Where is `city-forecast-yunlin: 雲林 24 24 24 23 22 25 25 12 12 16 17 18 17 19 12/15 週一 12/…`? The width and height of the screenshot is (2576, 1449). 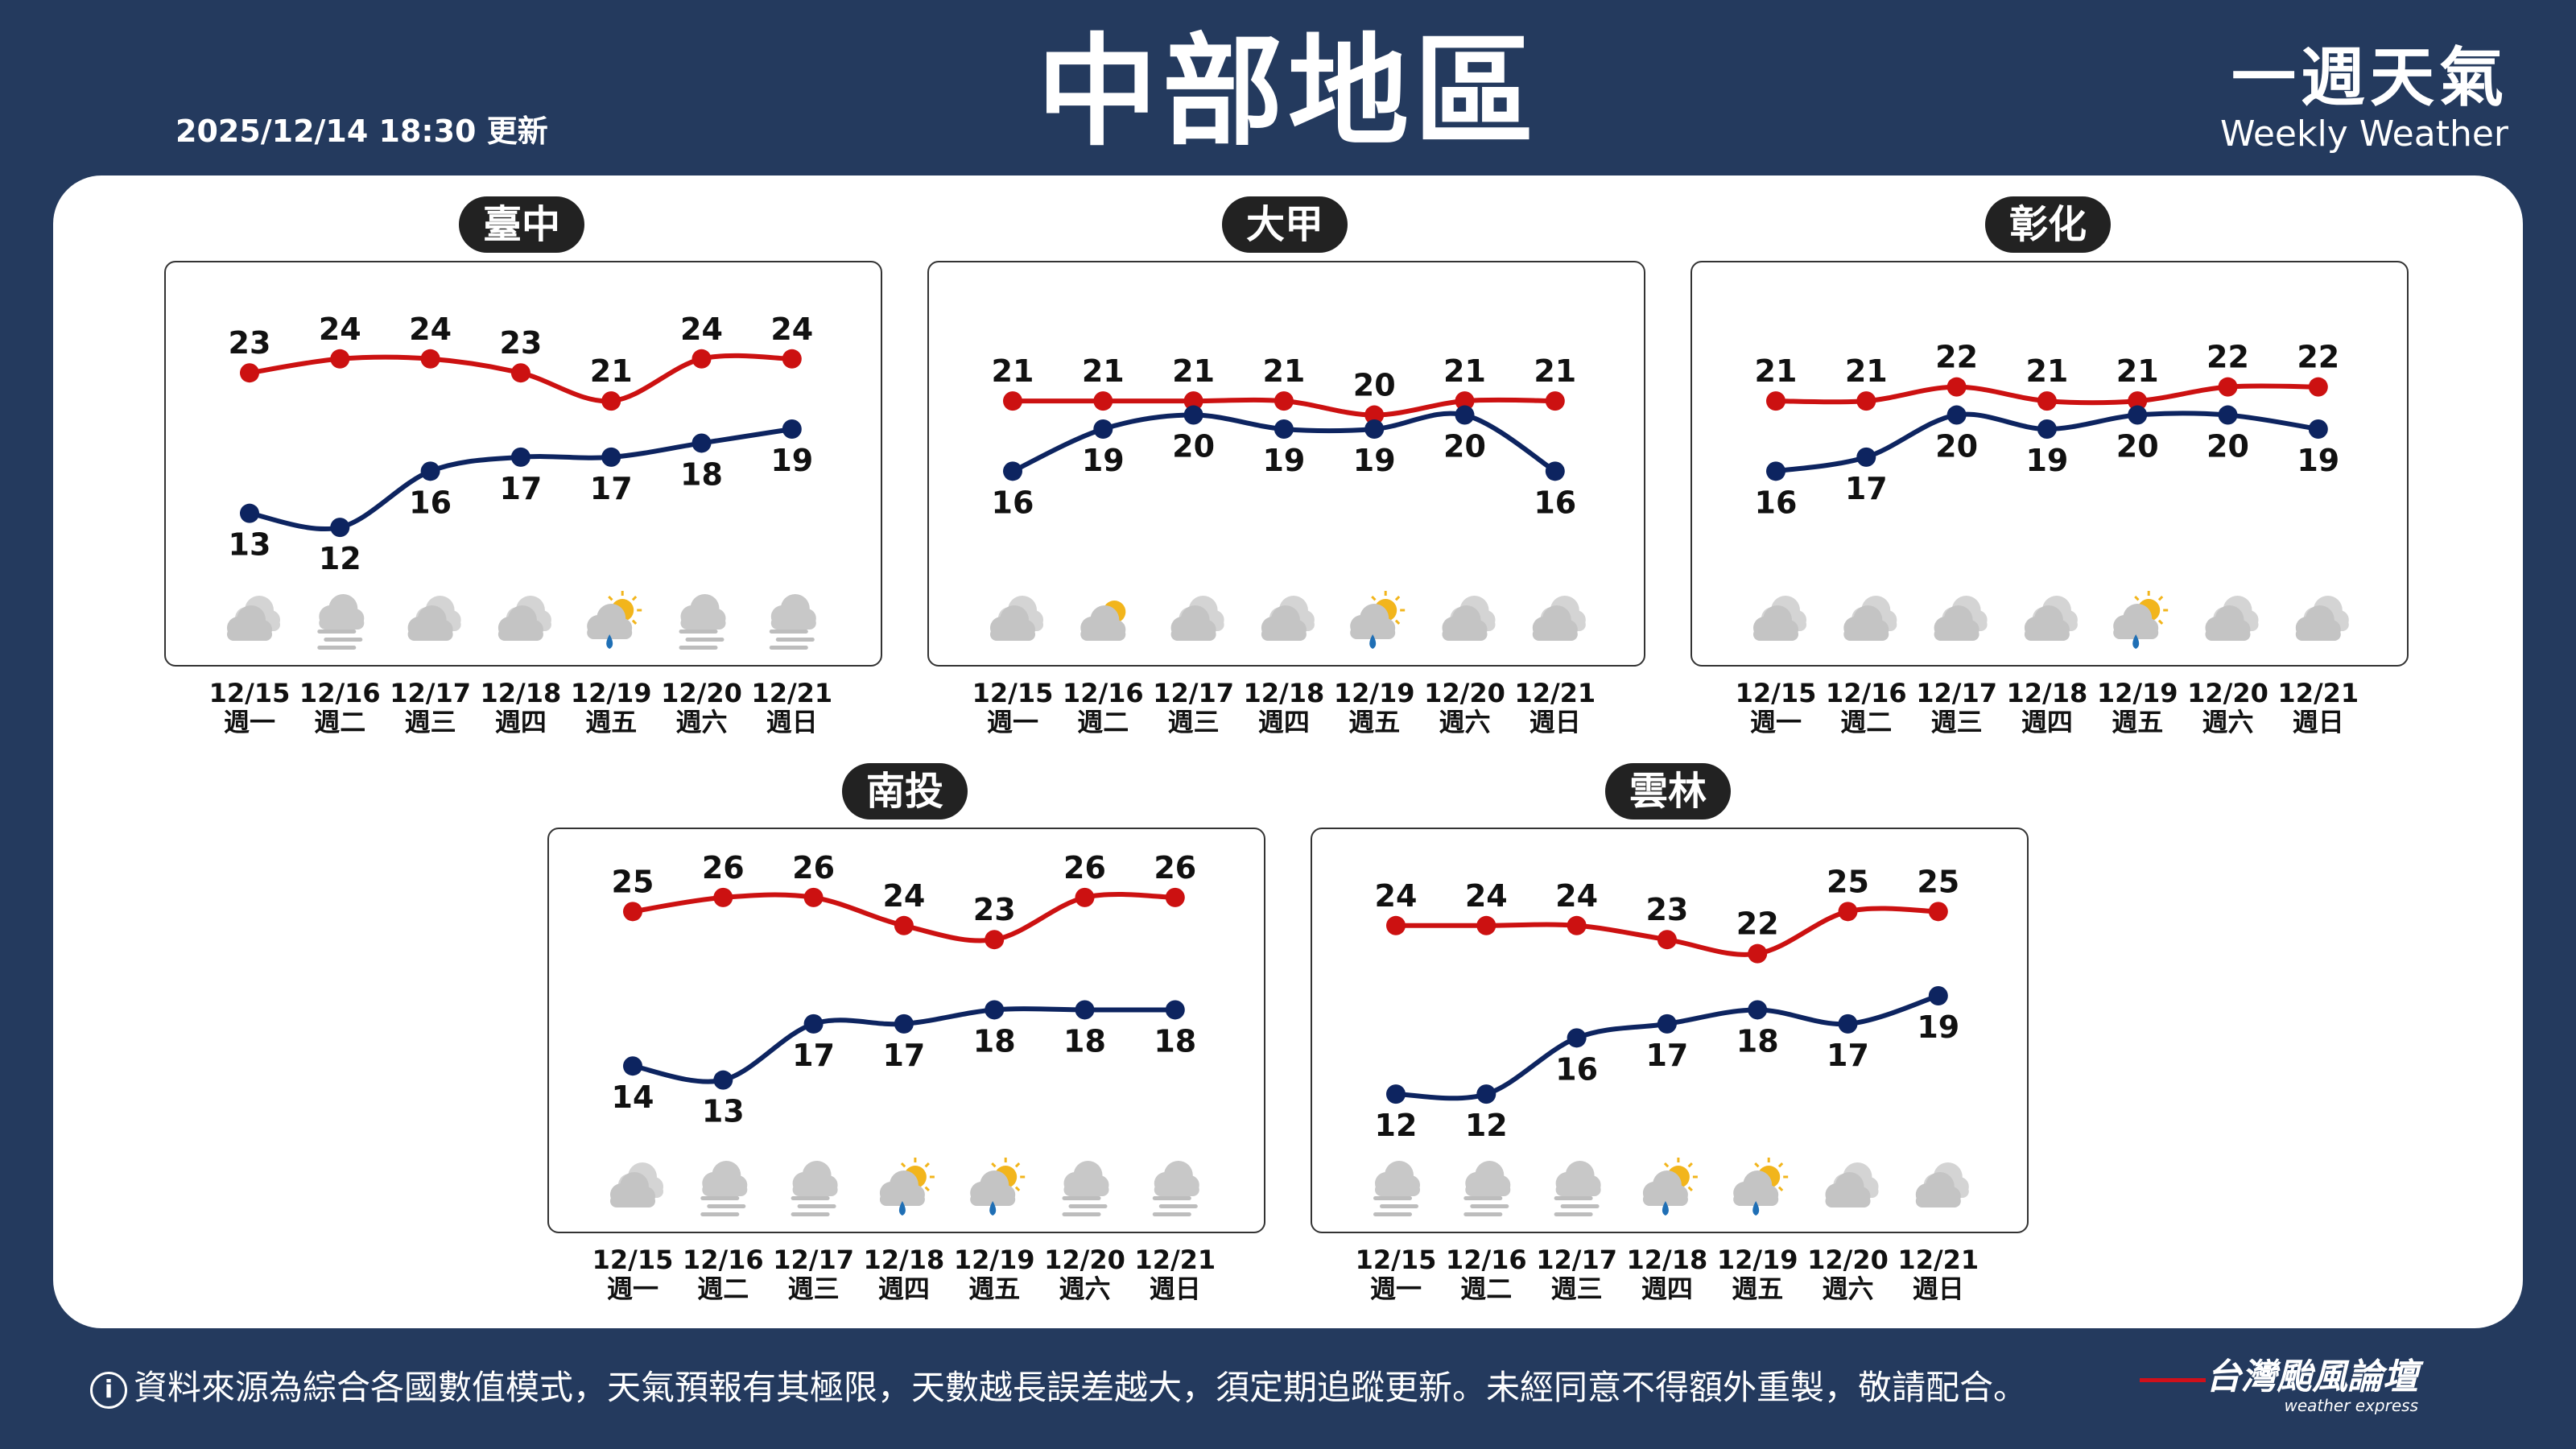
city-forecast-yunlin: 雲林 24 24 24 23 22 25 25 12 12 16 17 18 17 19 12/15 週一 12/… is located at coordinates (1670, 1041).